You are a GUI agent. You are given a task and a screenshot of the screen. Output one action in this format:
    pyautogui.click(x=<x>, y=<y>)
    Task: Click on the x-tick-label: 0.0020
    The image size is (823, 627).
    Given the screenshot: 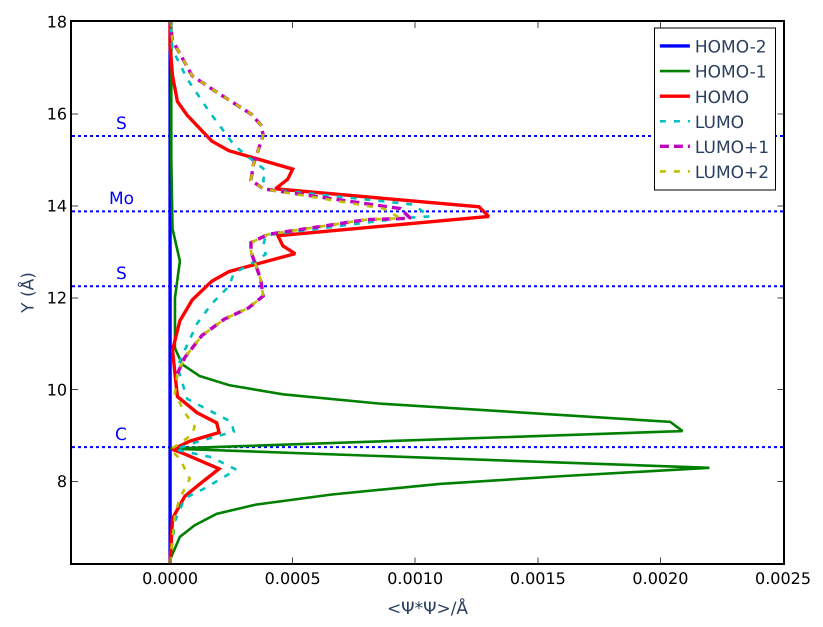 What is the action you would take?
    pyautogui.click(x=660, y=578)
    